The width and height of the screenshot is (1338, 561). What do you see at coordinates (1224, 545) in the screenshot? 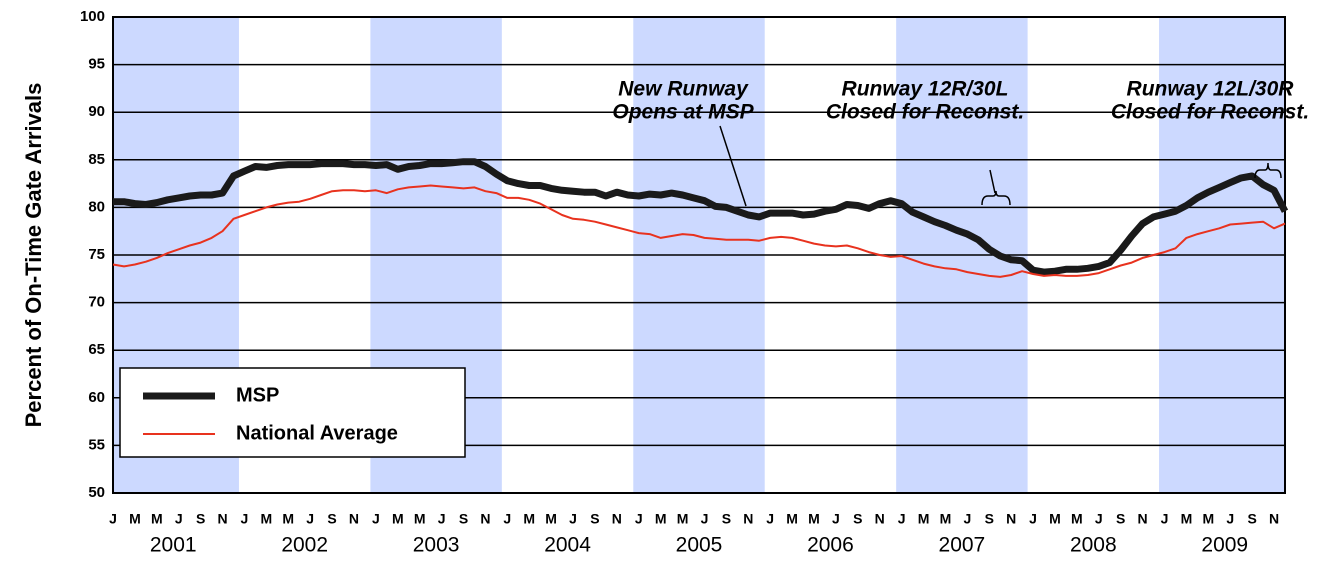
I see `year-label: 2009` at bounding box center [1224, 545].